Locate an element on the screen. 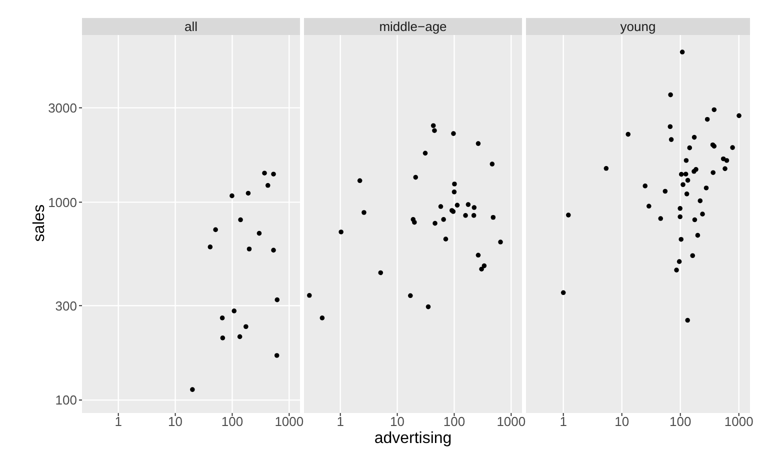 This screenshot has height=452, width=767. x-axis-title: advertising is located at coordinates (413, 439).